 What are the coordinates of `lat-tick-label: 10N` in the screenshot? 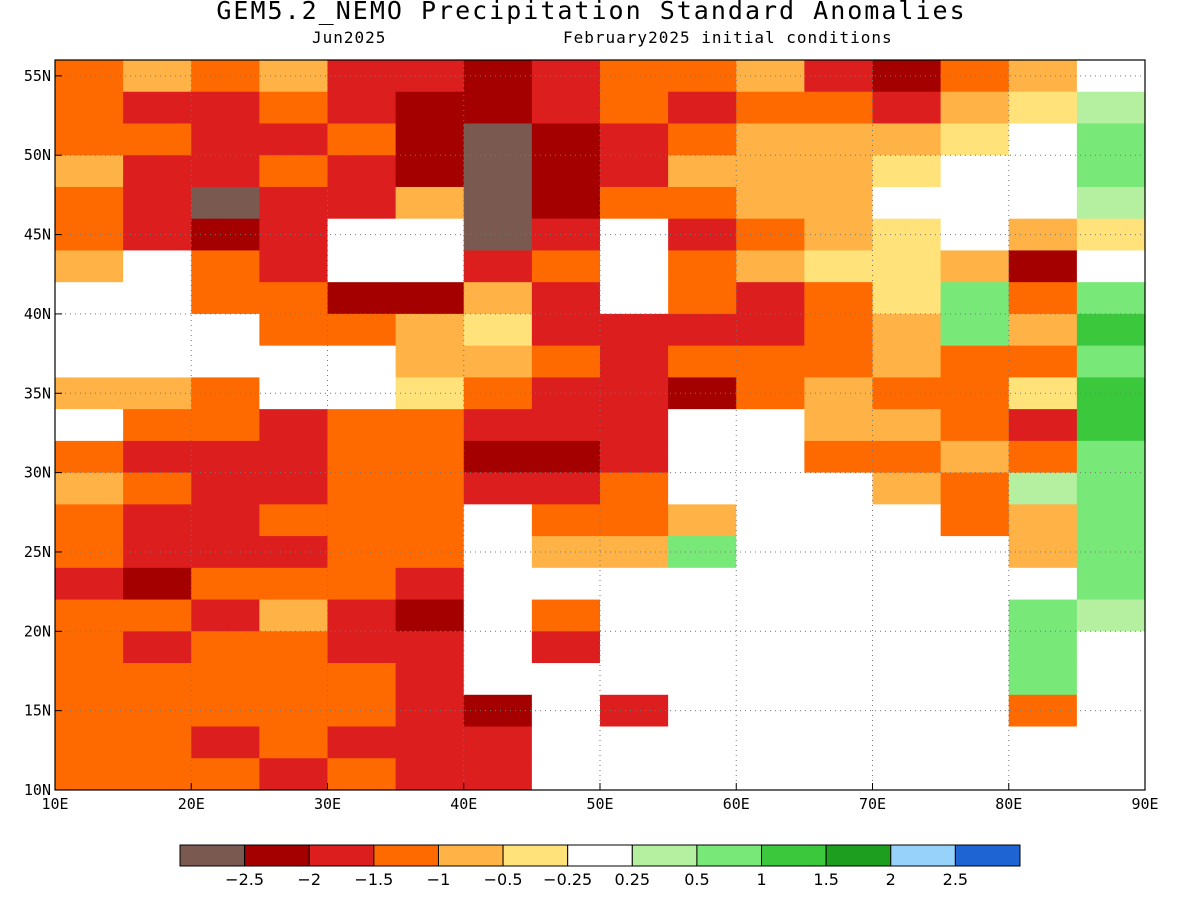 It's located at (37, 790).